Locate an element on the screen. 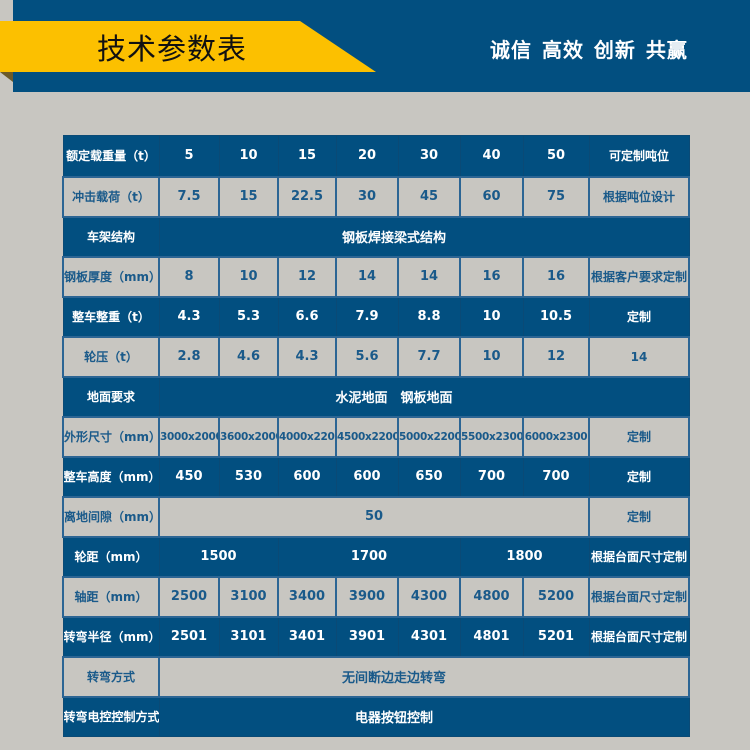 Image resolution: width=750 pixels, height=750 pixels. table-cell: 3401 is located at coordinates (307, 636).